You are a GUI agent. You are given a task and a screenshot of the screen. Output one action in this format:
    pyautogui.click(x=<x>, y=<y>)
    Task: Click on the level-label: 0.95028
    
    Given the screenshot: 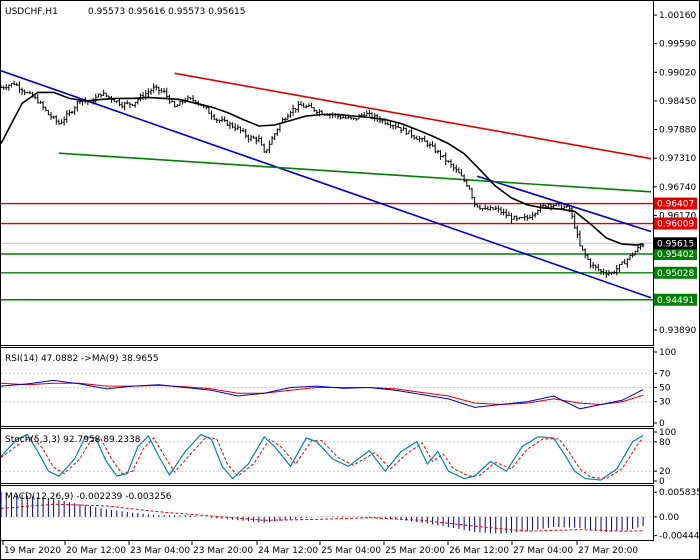 What is the action you would take?
    pyautogui.click(x=675, y=274)
    